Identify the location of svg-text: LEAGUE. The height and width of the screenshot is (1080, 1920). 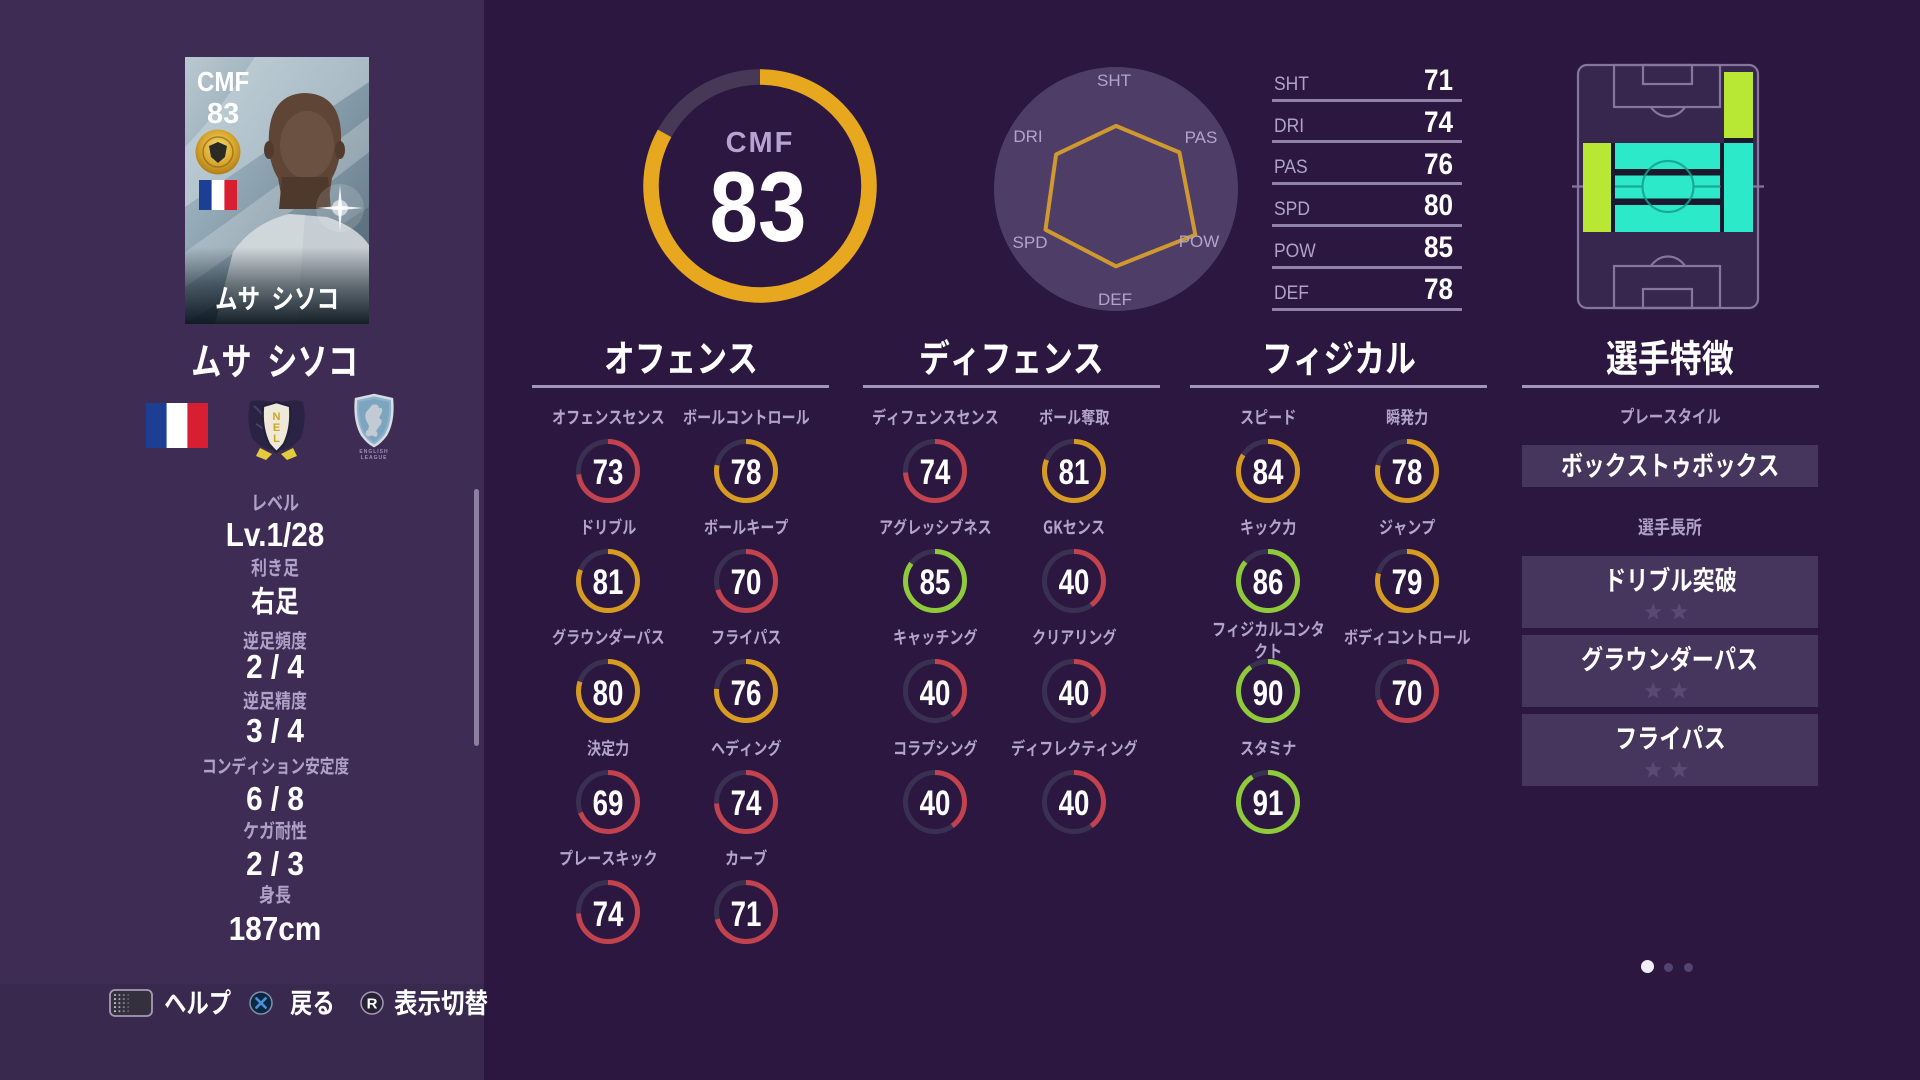
(374, 458).